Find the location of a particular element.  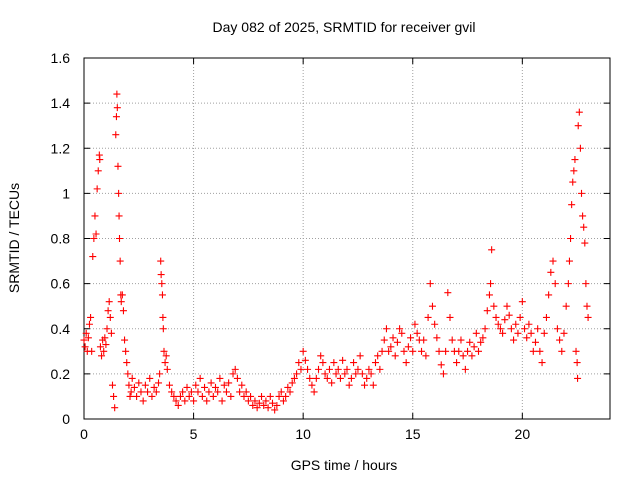

y-axis-label: SRMTID / TECUs is located at coordinates (14, 238).